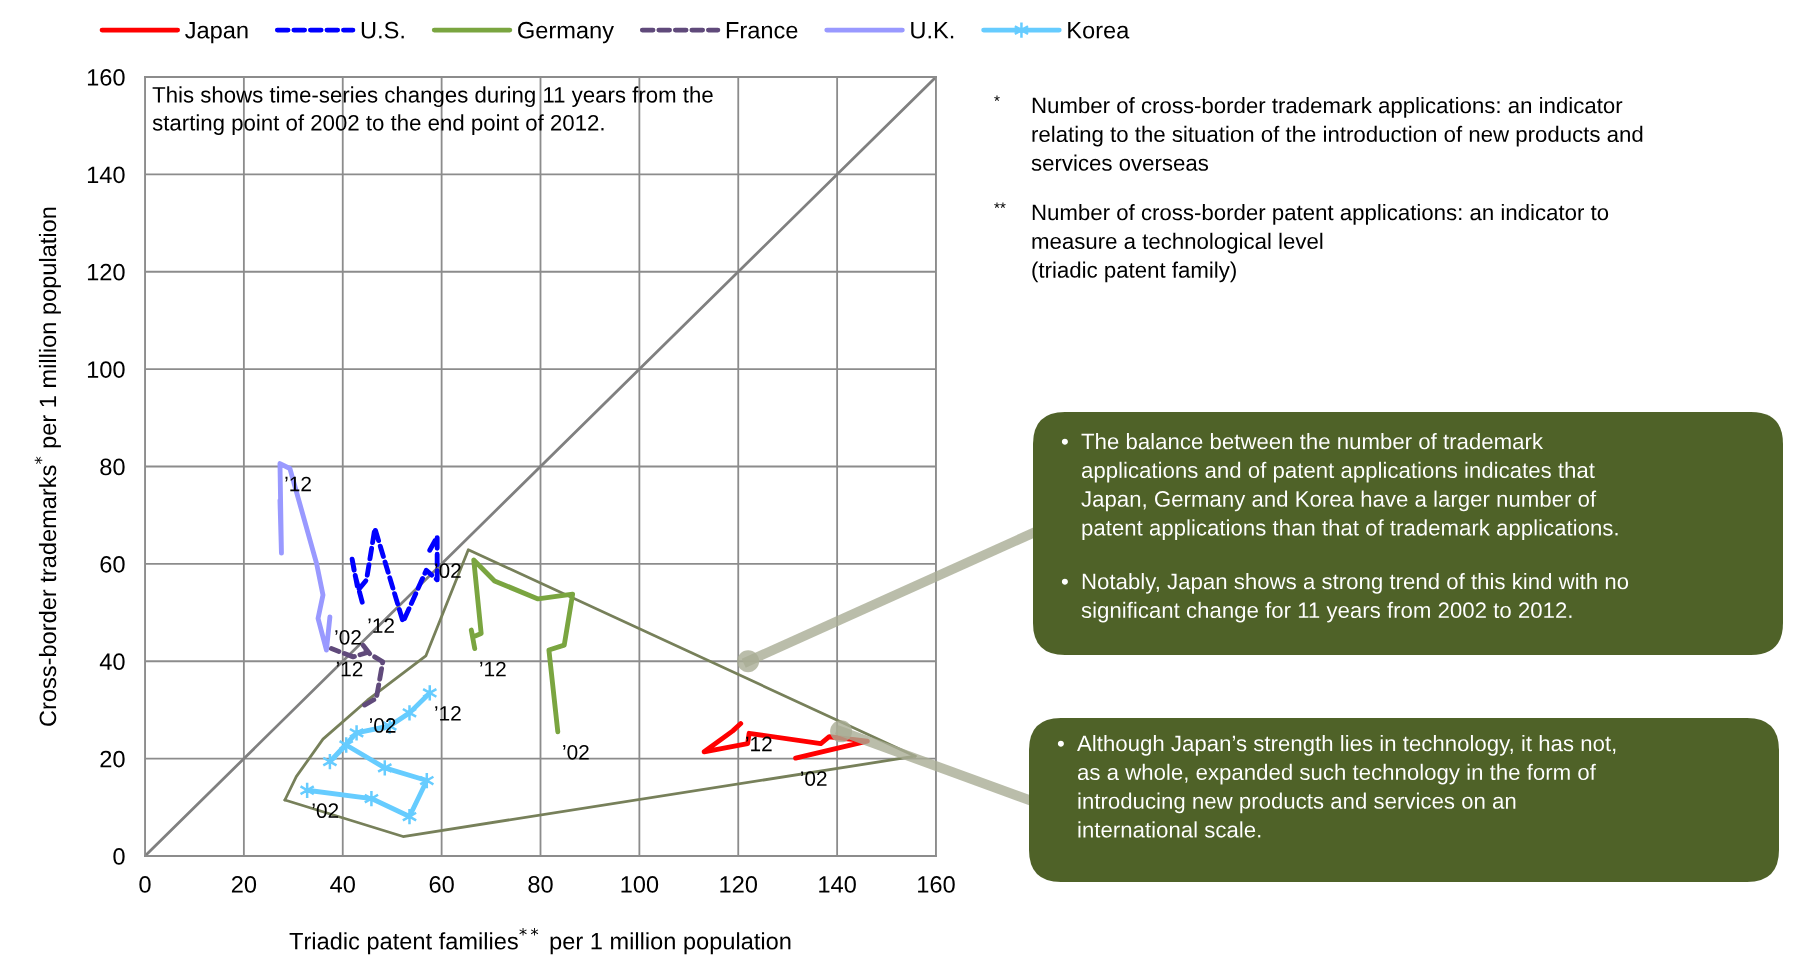  I want to click on y-tick-label: 20, so click(112, 759).